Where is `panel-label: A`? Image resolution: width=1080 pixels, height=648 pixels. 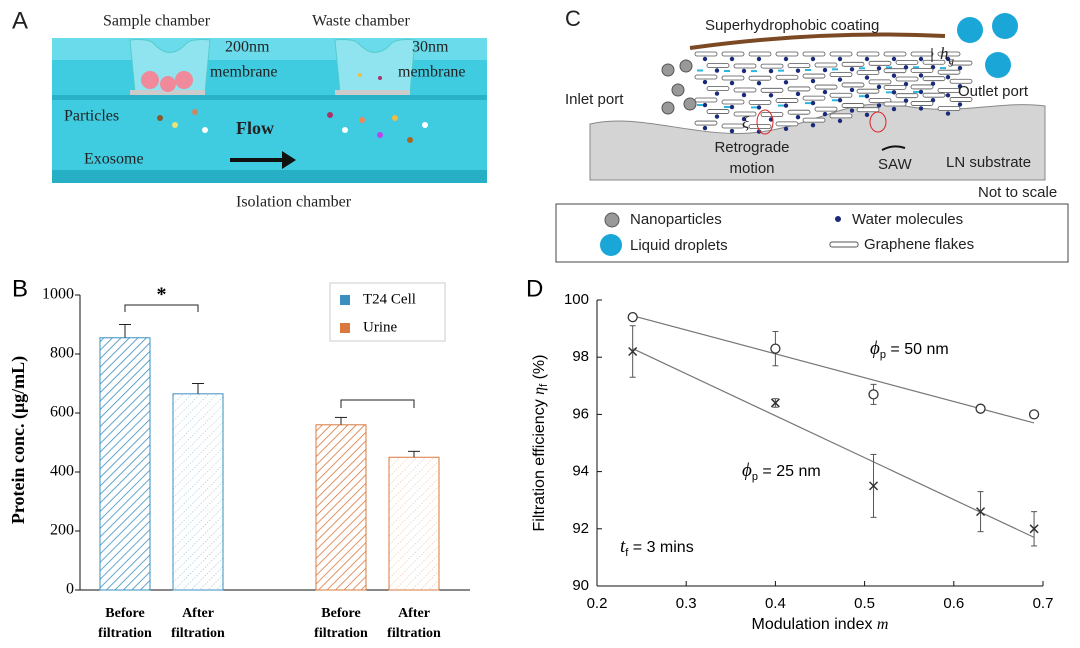
panel-label: A is located at coordinates (20, 20).